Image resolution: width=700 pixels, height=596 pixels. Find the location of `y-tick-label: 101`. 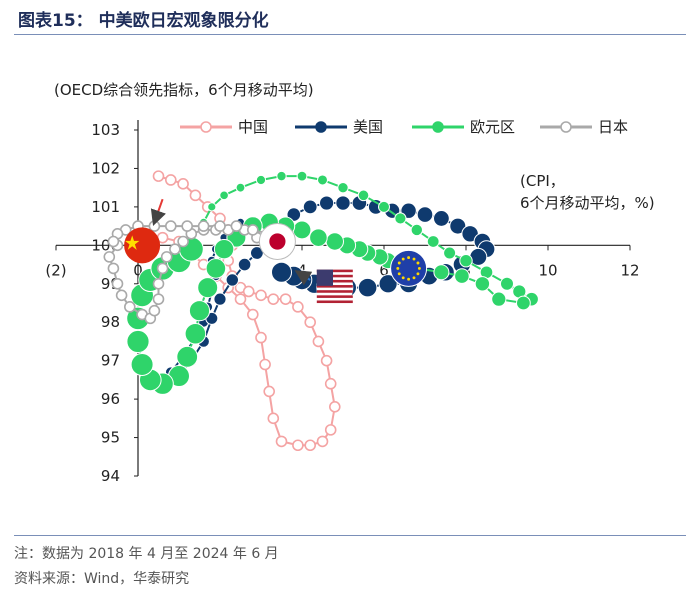

y-tick-label: 101 is located at coordinates (105, 207).